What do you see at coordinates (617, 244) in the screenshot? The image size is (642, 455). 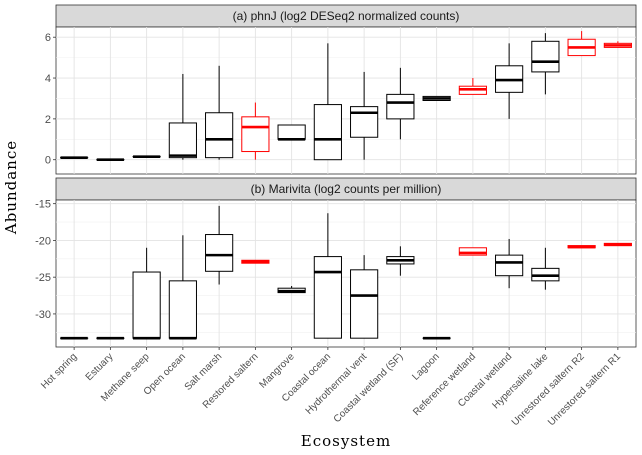 I see `box-b-unrestored-saltern-r1` at bounding box center [617, 244].